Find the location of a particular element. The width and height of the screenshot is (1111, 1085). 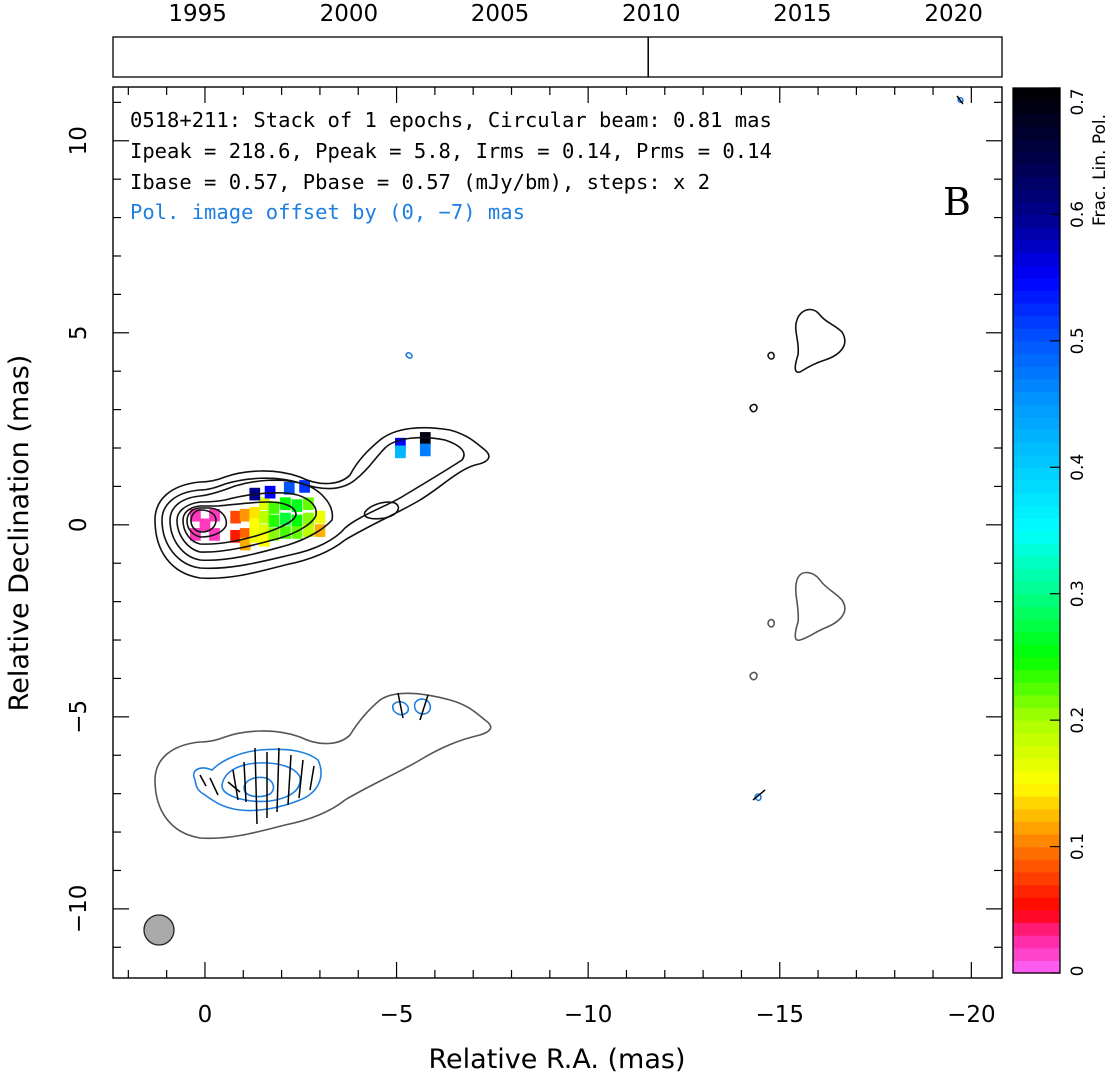

polarized-contour-far is located at coordinates (758, 797).